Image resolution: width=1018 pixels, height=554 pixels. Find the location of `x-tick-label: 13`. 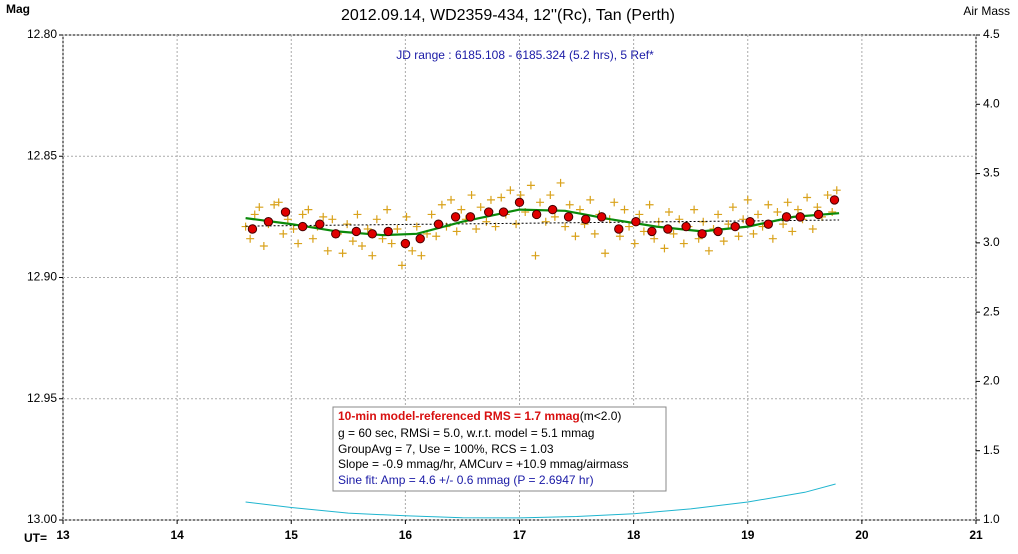

x-tick-label: 13 is located at coordinates (63, 535).